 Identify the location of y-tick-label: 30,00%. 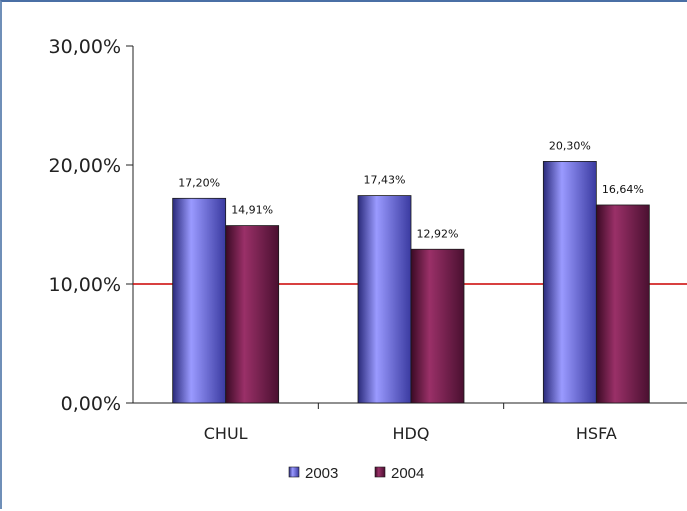
(85, 47).